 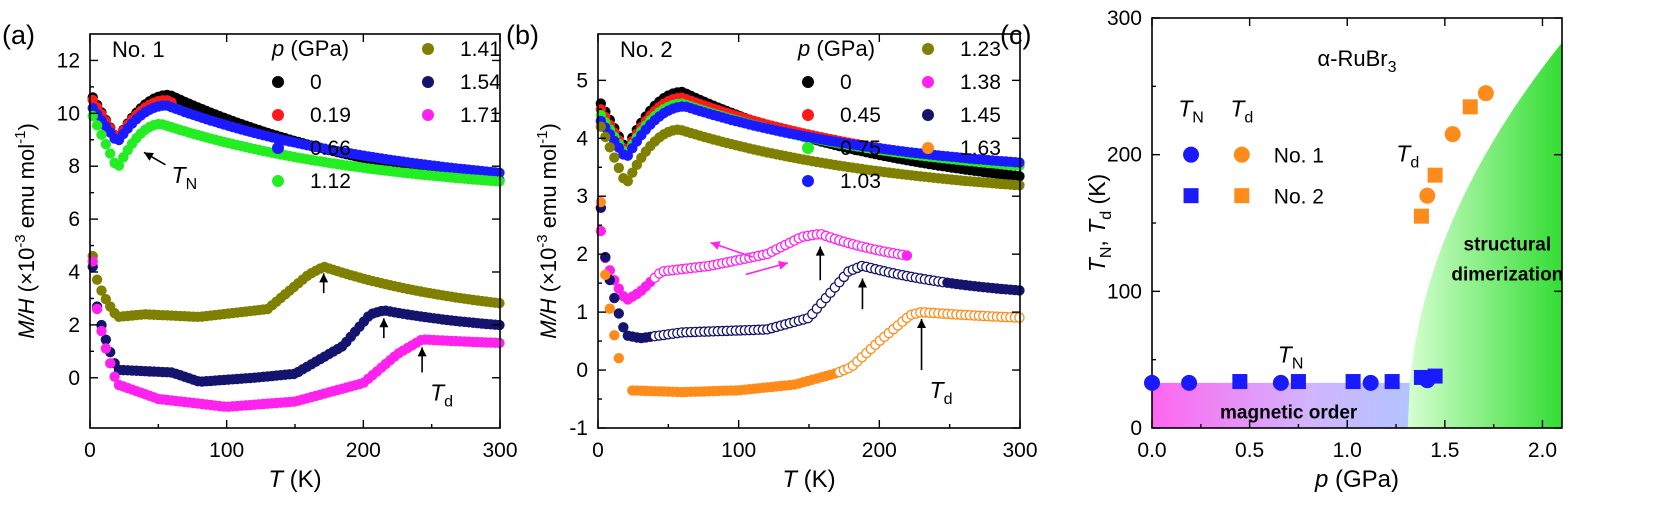 What do you see at coordinates (1106, 215) in the screenshot?
I see `y-axis-label-part: d` at bounding box center [1106, 215].